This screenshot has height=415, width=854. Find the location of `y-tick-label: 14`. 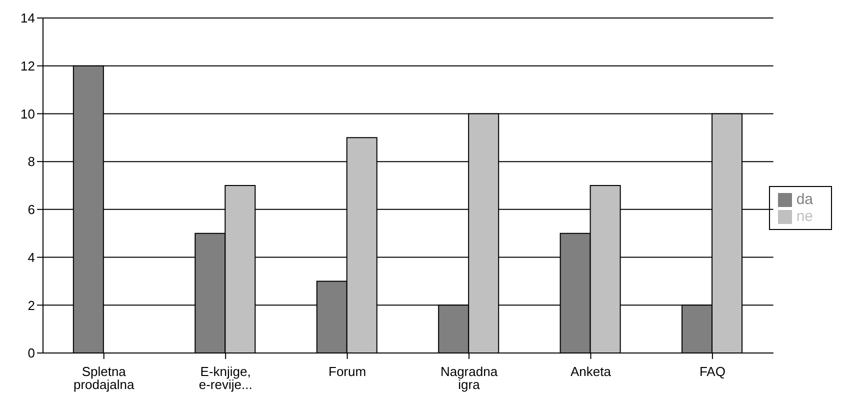

y-tick-label: 14 is located at coordinates (27, 18).